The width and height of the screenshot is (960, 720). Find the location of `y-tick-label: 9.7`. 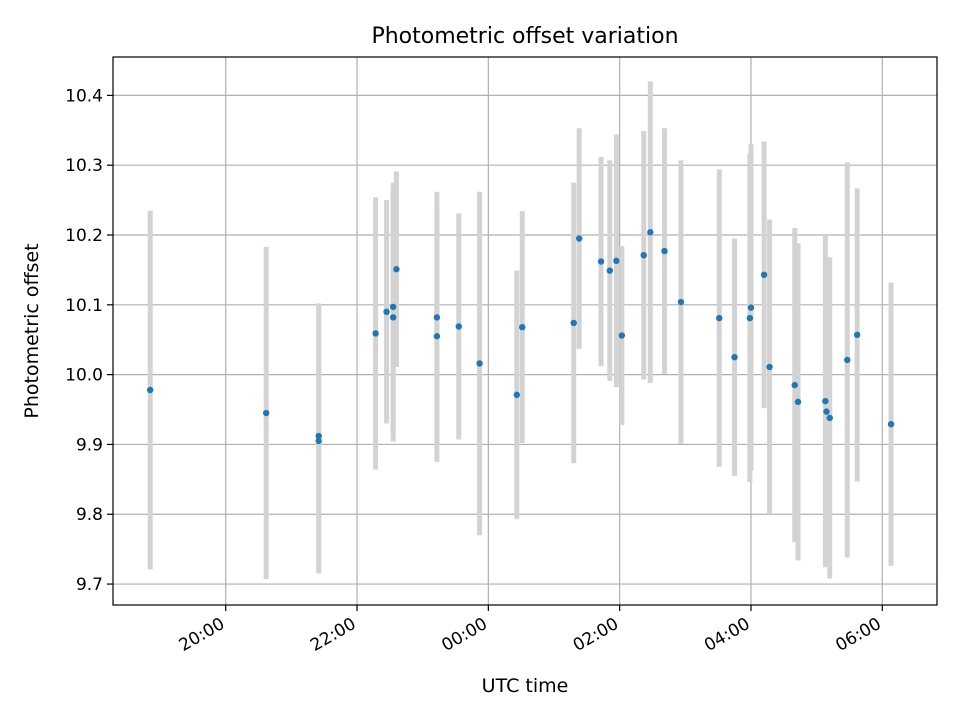

y-tick-label: 9.7 is located at coordinates (89, 585).